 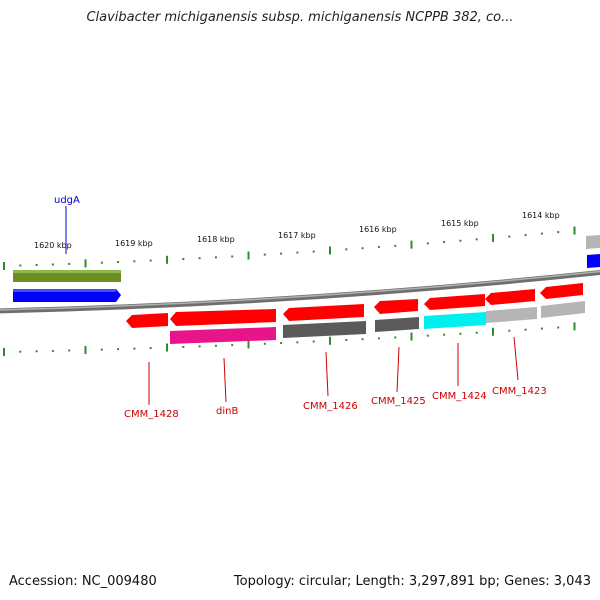 What do you see at coordinates (134, 243) in the screenshot?
I see `kbp-label-1619: 1619 kbp` at bounding box center [134, 243].